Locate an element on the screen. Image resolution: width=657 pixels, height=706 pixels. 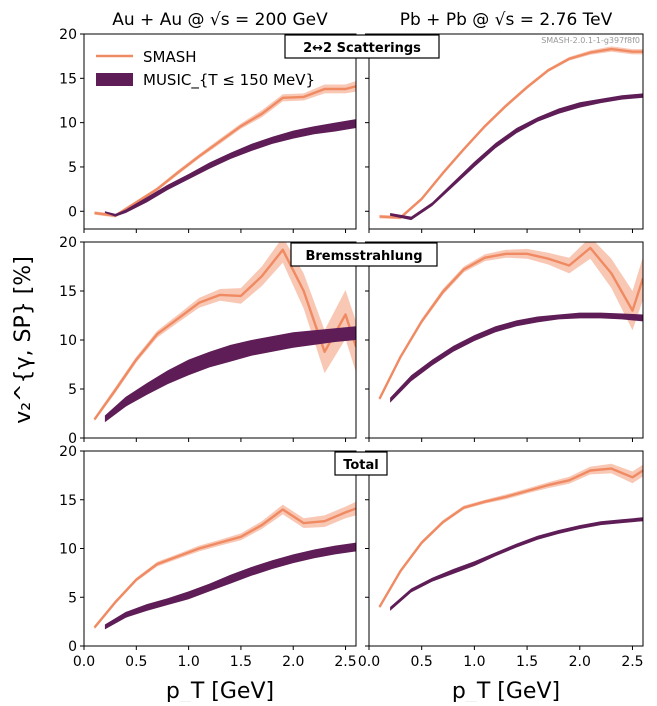
legend-music-label: MUSIC_{T ≤ 150 MeV} is located at coordinates (229, 80).